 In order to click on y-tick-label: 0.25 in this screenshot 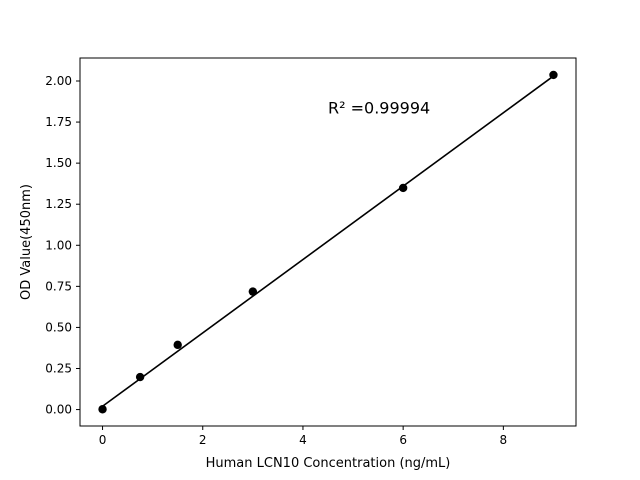, I will do `click(58, 369)`.